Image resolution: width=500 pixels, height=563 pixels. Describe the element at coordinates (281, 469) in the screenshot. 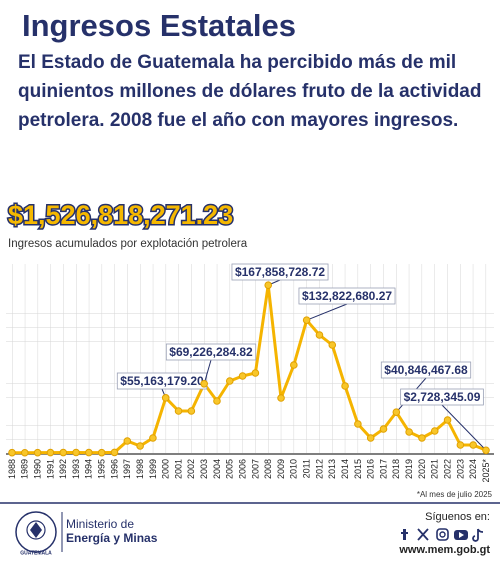

I see `x-tick-label: 2009` at that location.